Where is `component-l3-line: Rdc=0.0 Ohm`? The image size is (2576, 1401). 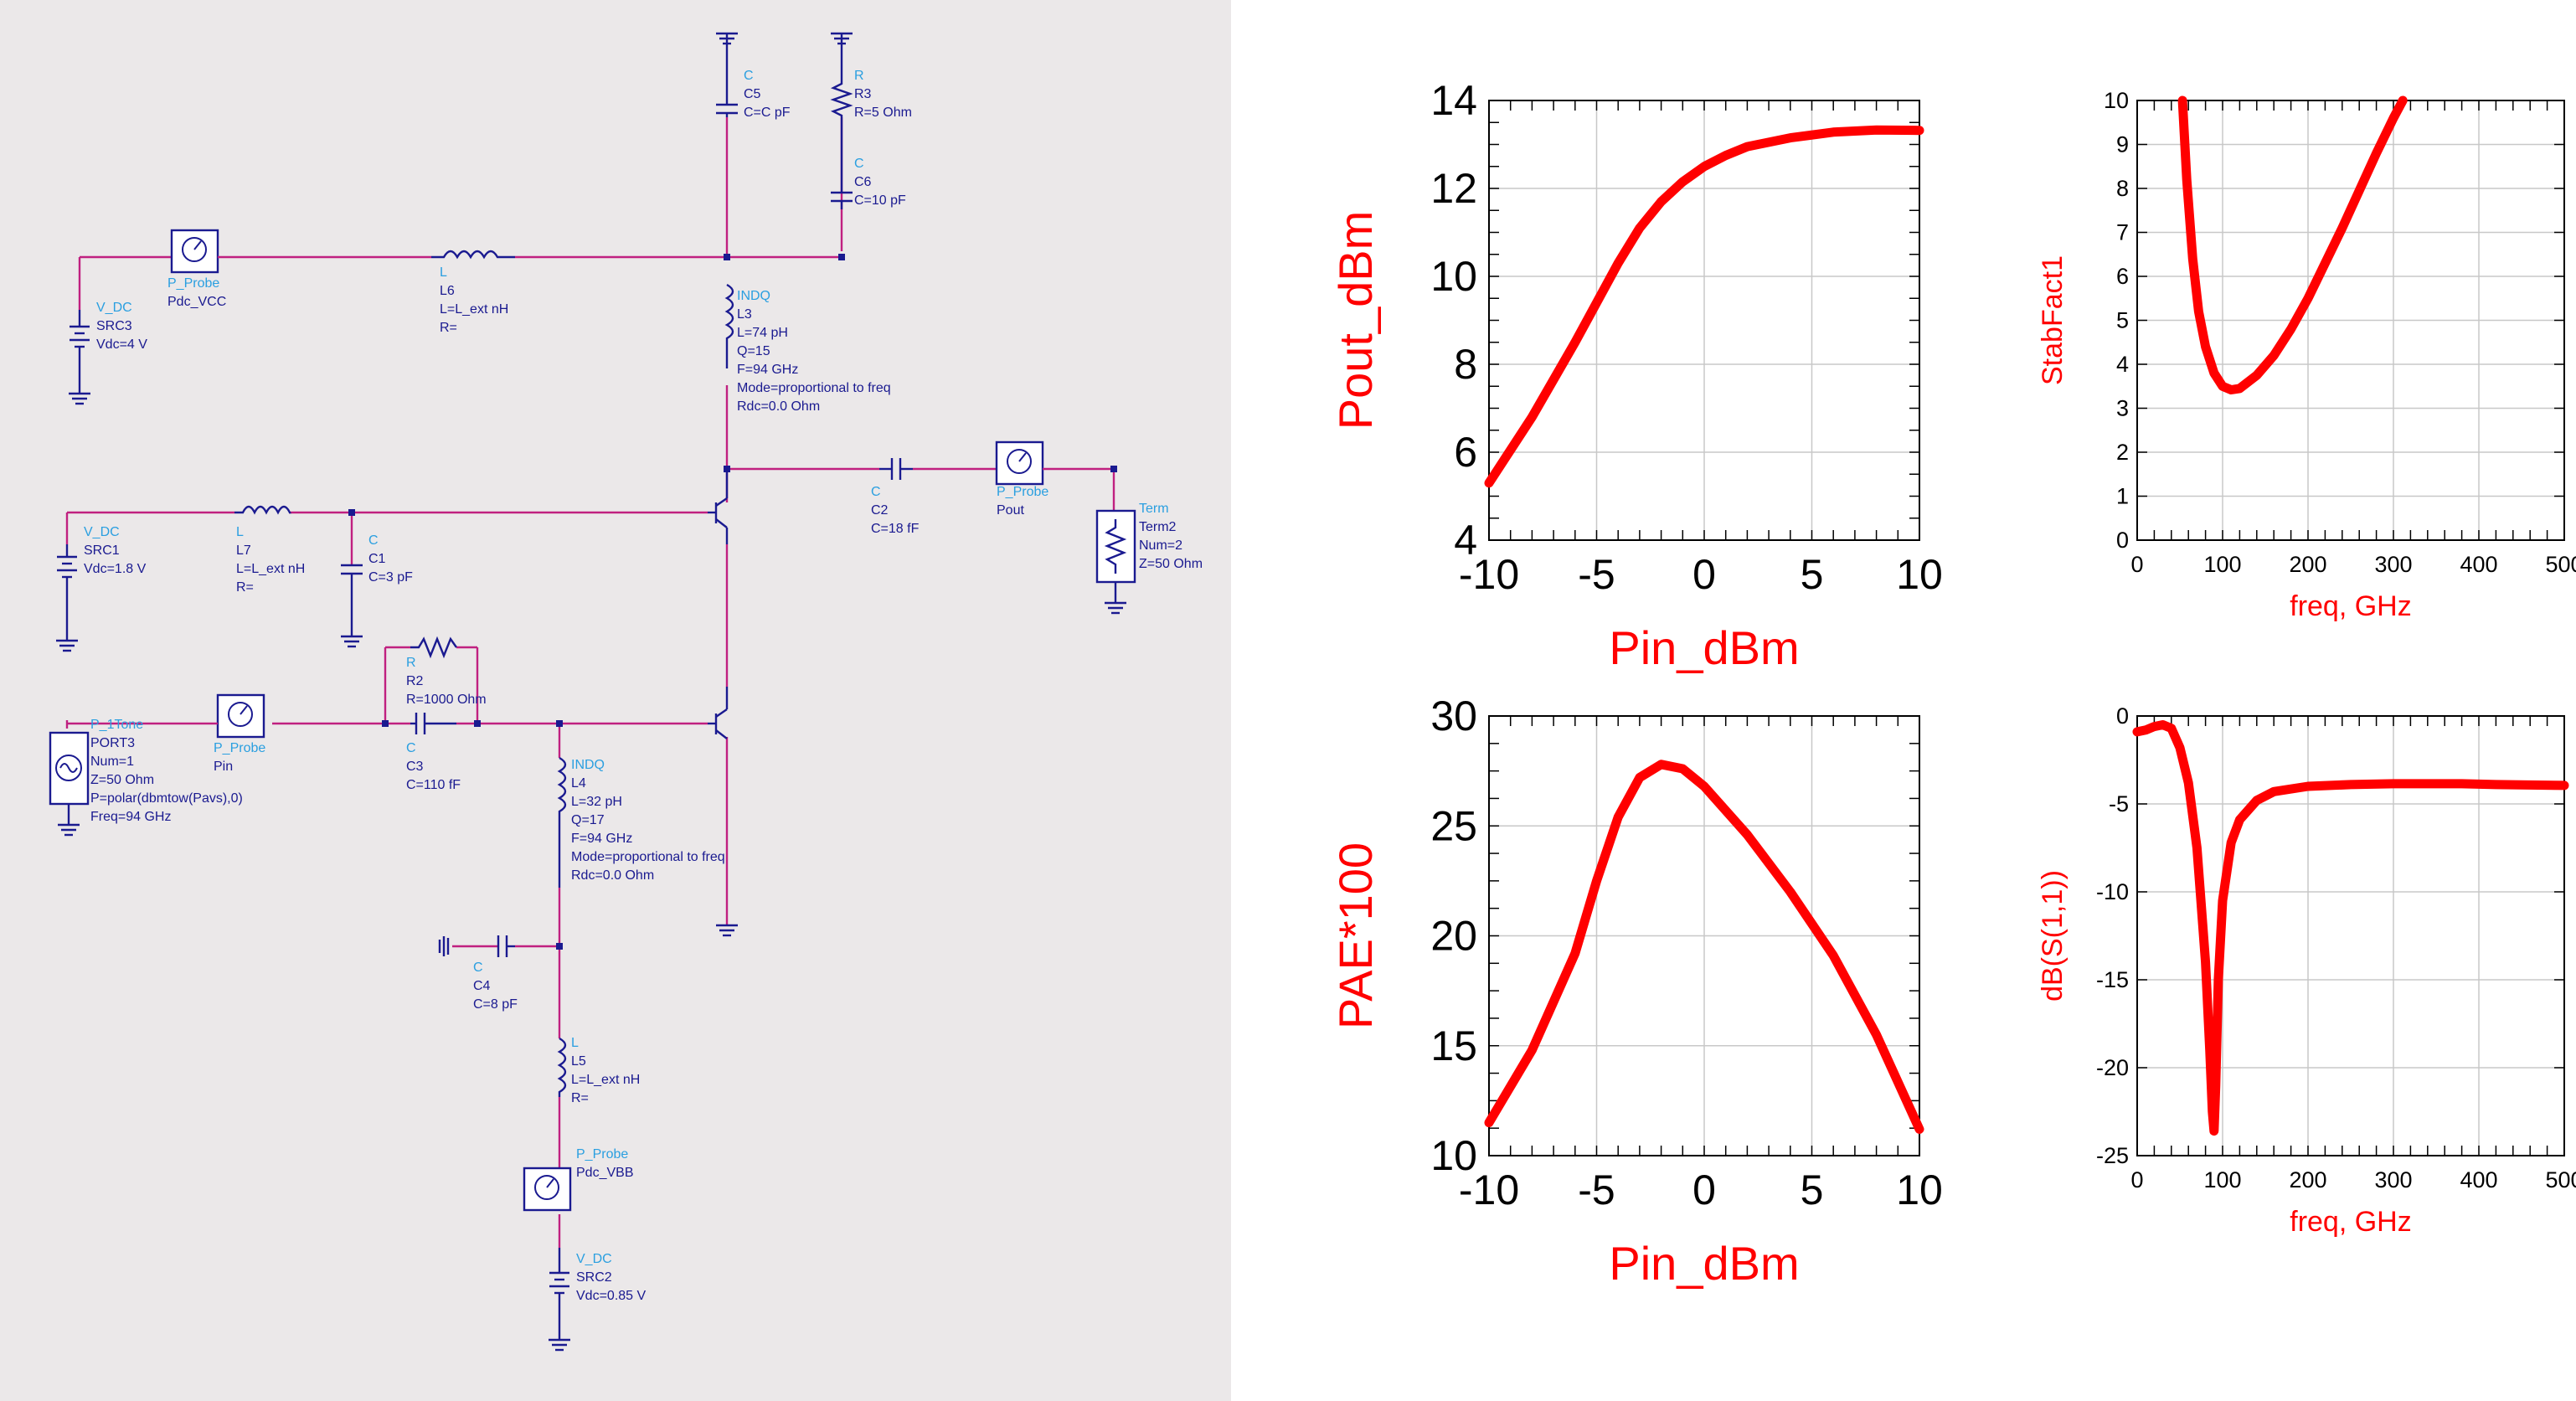
component-l3-line: Rdc=0.0 Ohm is located at coordinates (778, 406).